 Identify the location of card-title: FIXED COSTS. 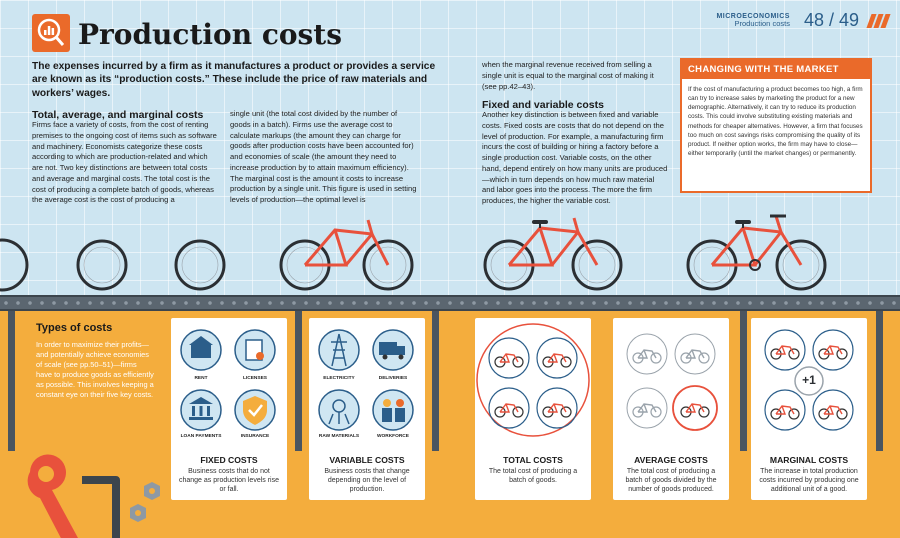
(229, 460).